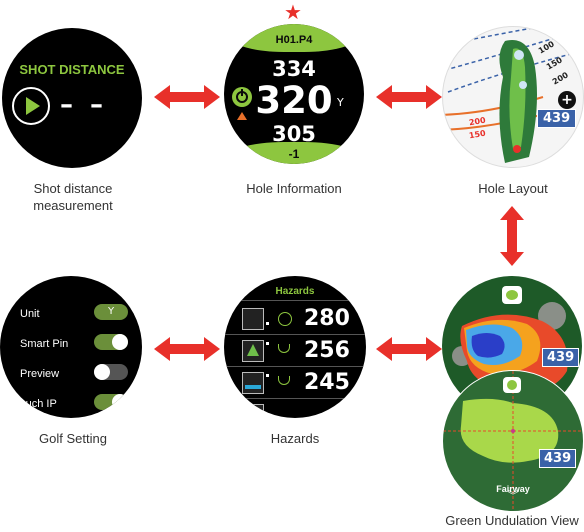  What do you see at coordinates (293, 12) in the screenshot?
I see `featured-star-icon: ★` at bounding box center [293, 12].